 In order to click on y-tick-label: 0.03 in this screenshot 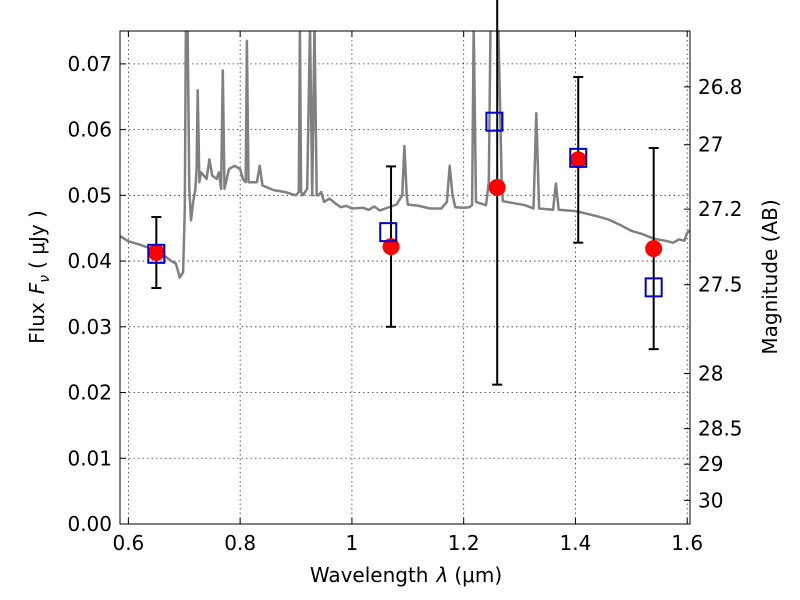, I will do `click(89, 327)`.